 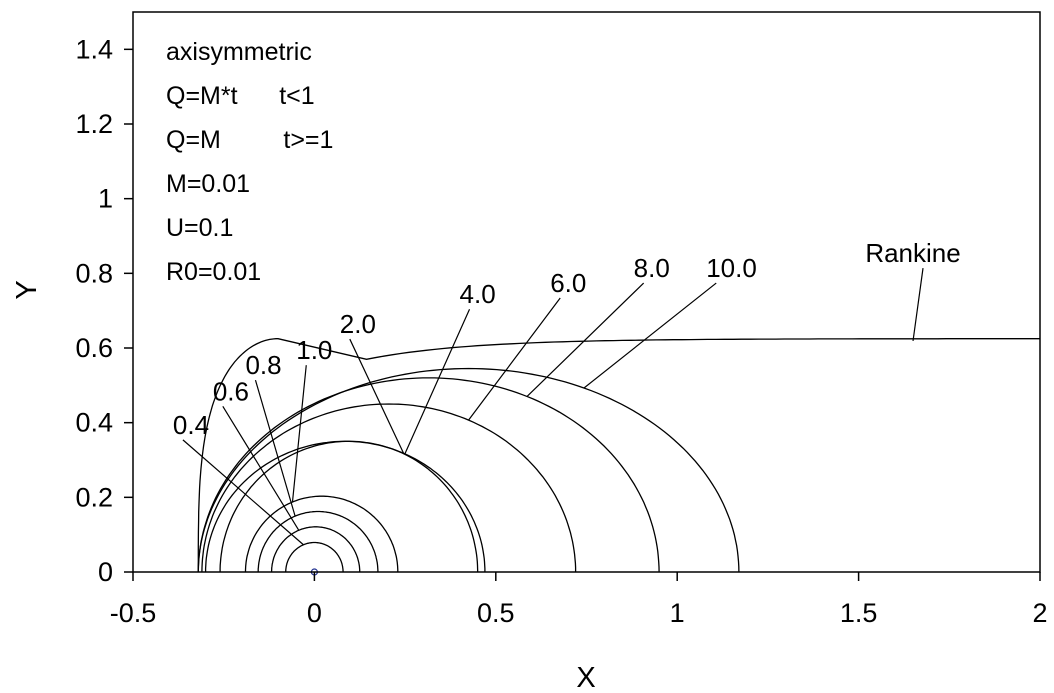 I want to click on contour-label: 0.8, so click(x=263, y=365).